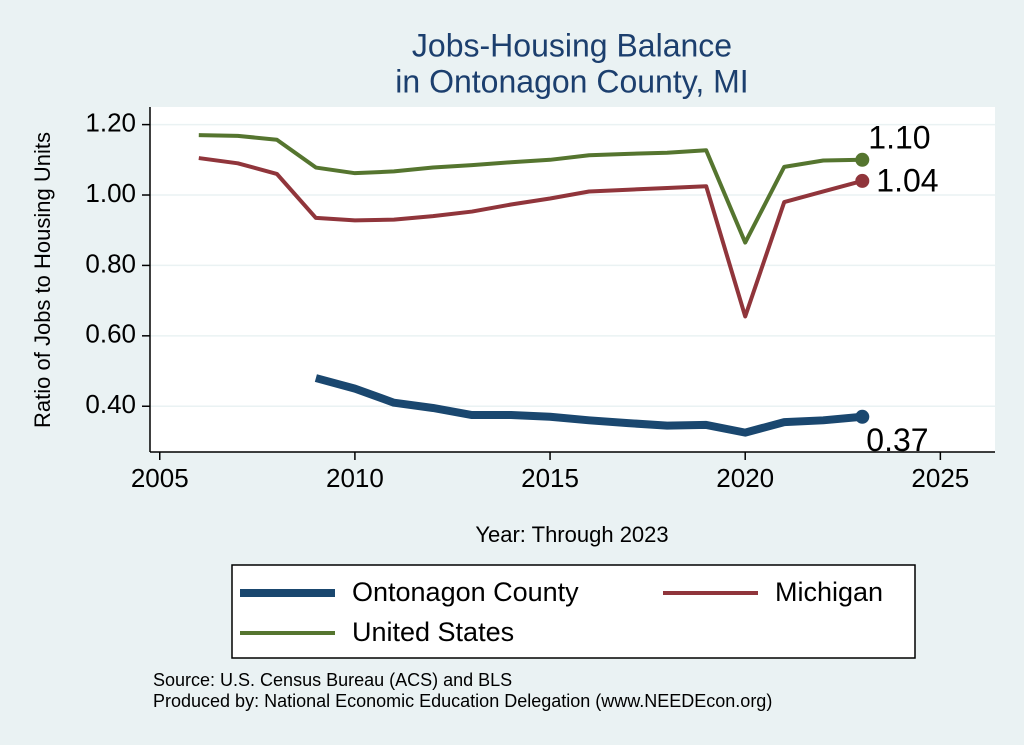 This screenshot has height=745, width=1024. What do you see at coordinates (745, 478) in the screenshot?
I see `x-tick-label: 2020` at bounding box center [745, 478].